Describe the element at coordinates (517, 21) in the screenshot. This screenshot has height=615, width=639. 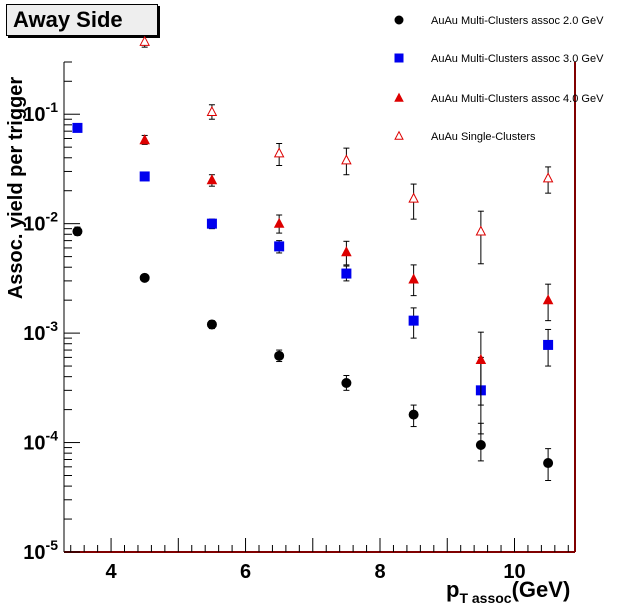
I see `legend-label: AuAu Multi-Clusters assoc 2.0 GeV` at that location.